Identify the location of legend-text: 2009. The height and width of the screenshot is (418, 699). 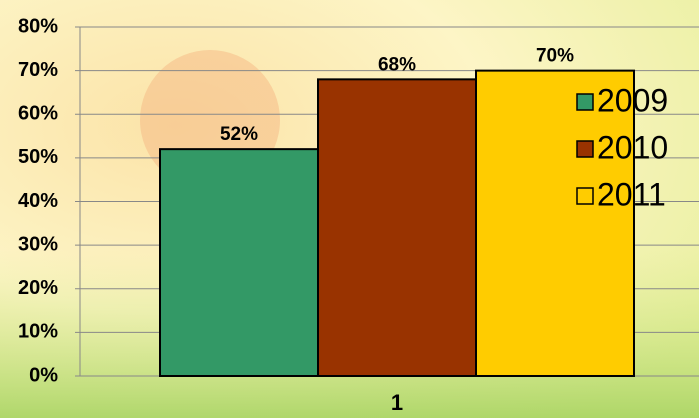
(632, 100).